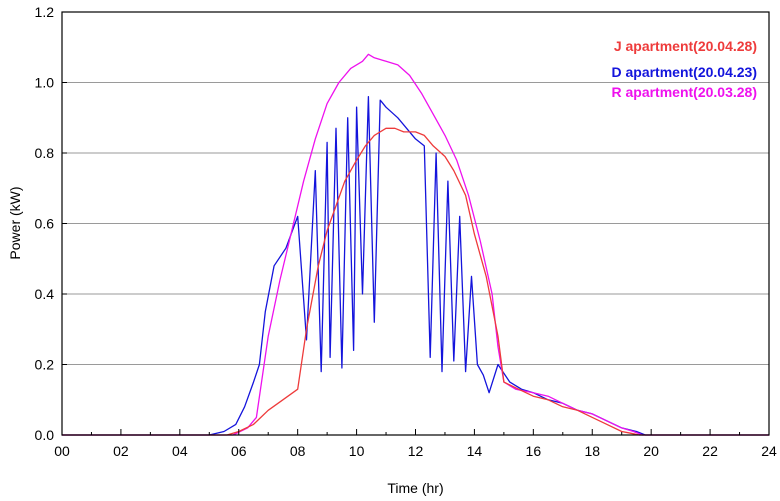  Describe the element at coordinates (45, 294) in the screenshot. I see `y-tick-label: 0.4` at that location.